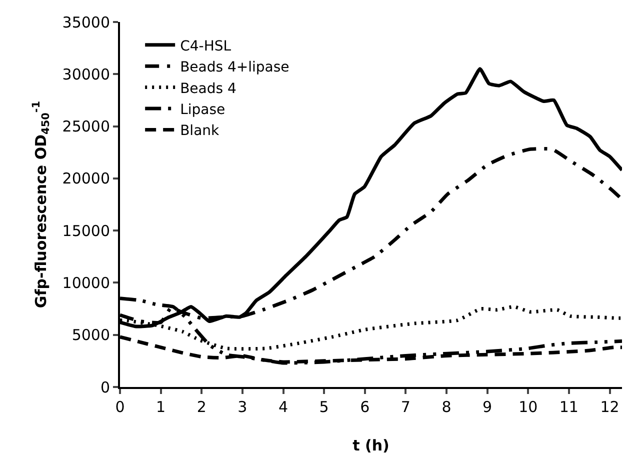 This screenshot has width=624, height=470. What do you see at coordinates (528, 407) in the screenshot?
I see `x-tick-label: 10` at bounding box center [528, 407].